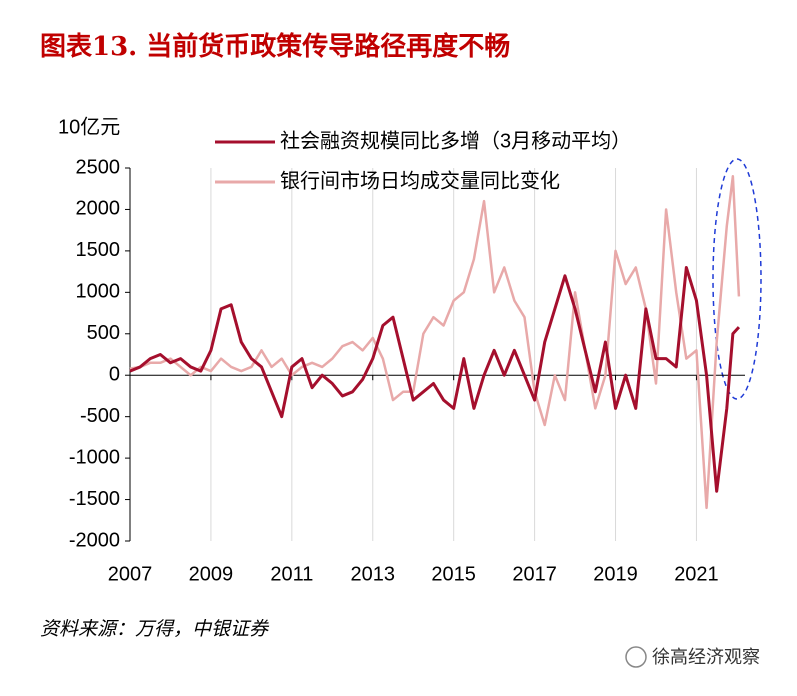 The height and width of the screenshot is (696, 797). Describe the element at coordinates (275, 46) in the screenshot. I see `chart-title: 图表13. 当前货币政策传导路径再度不畅` at that location.